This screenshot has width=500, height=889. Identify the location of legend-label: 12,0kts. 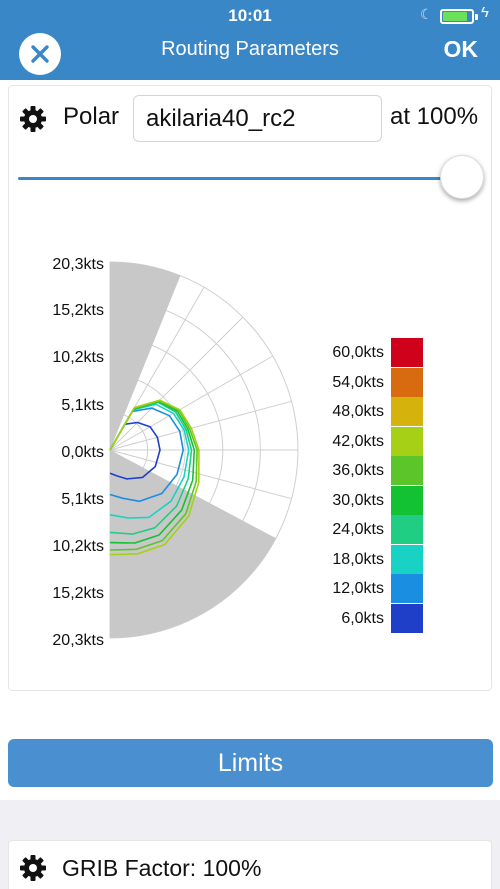
(358, 588).